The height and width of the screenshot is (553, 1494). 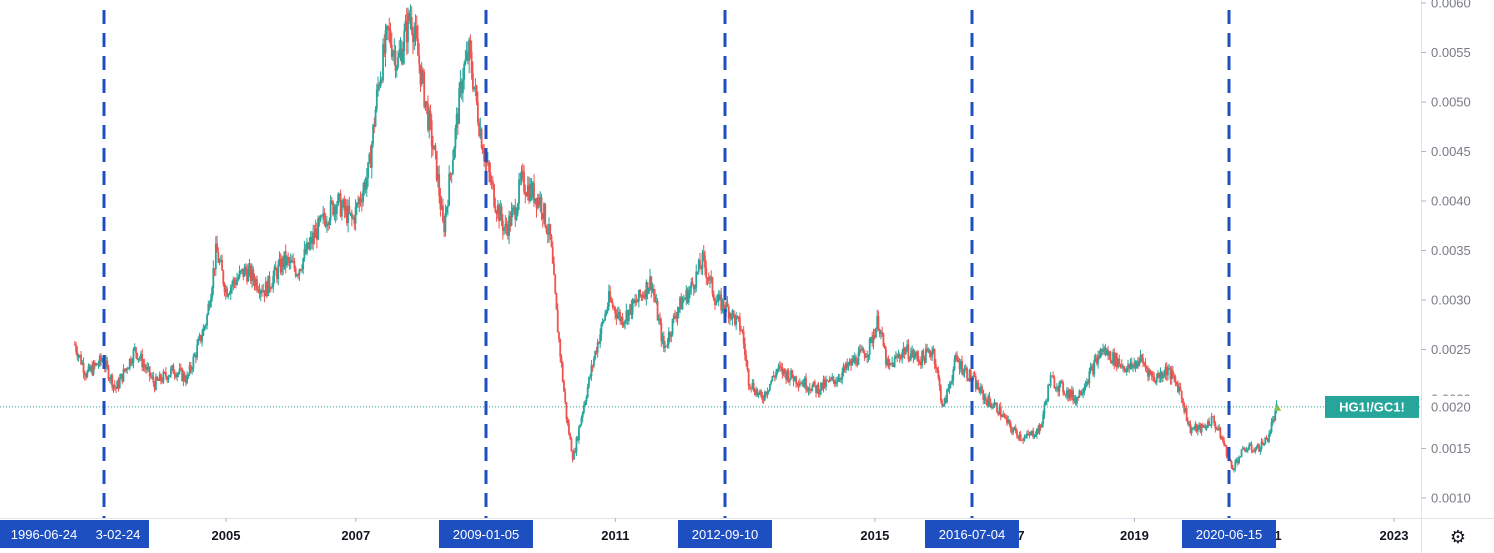 I want to click on date-badge-label: 2016-07-04, so click(x=972, y=534).